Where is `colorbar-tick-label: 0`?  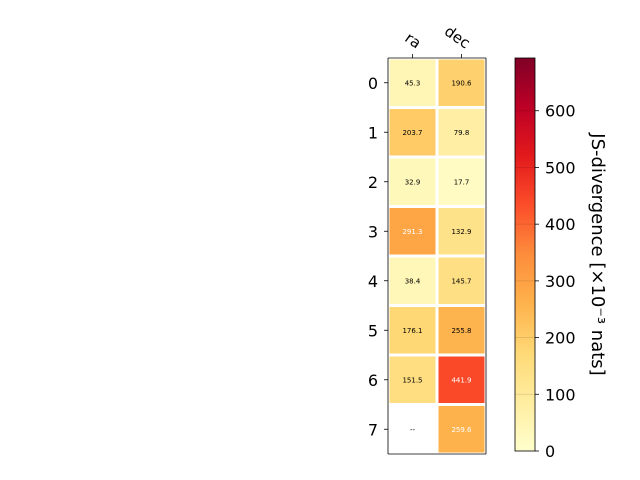 colorbar-tick-label: 0 is located at coordinates (550, 451).